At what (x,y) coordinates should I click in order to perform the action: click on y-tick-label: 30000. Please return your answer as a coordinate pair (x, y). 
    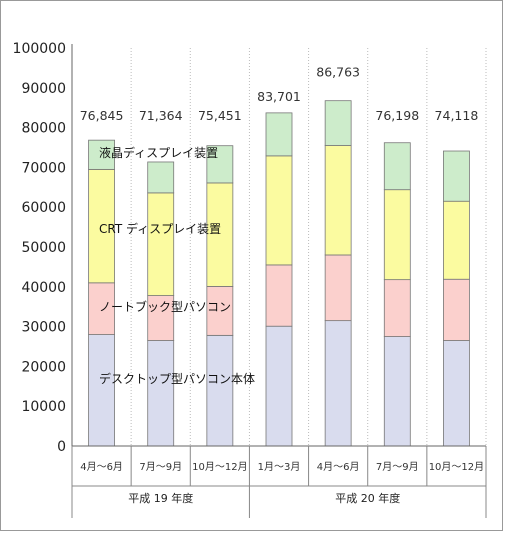
    Looking at the image, I should click on (43, 328).